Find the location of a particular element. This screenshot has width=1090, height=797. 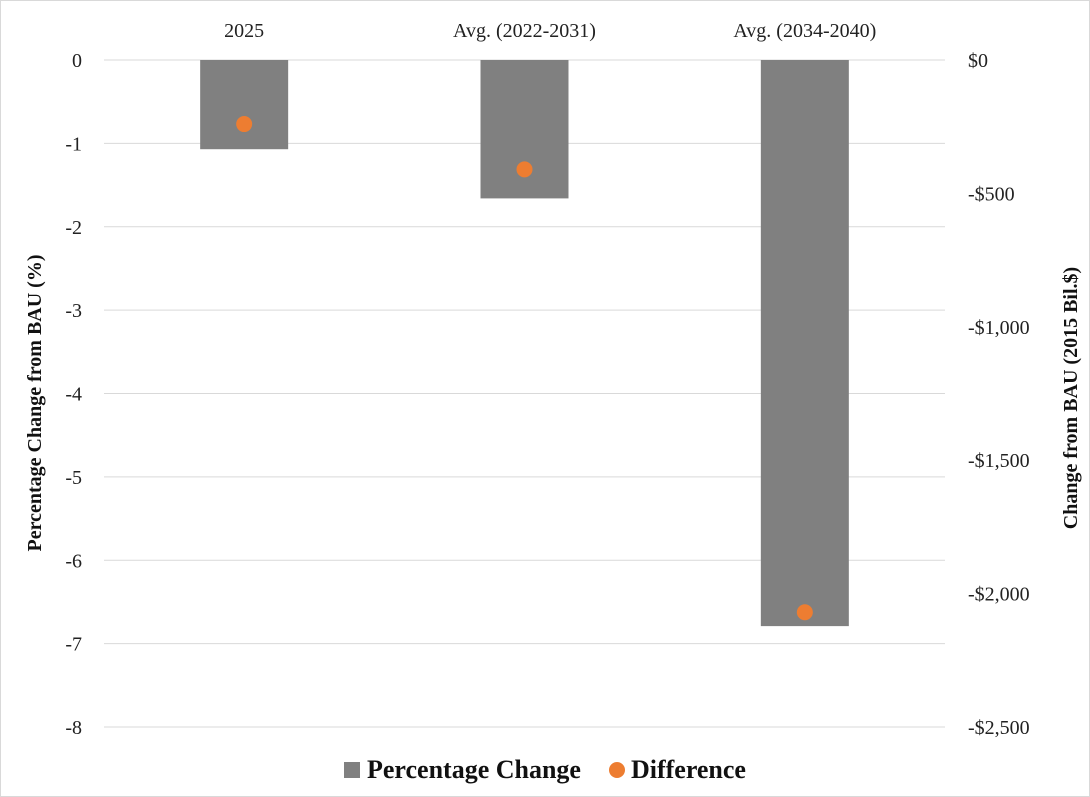

left-tick-label: -4 is located at coordinates (73, 395).